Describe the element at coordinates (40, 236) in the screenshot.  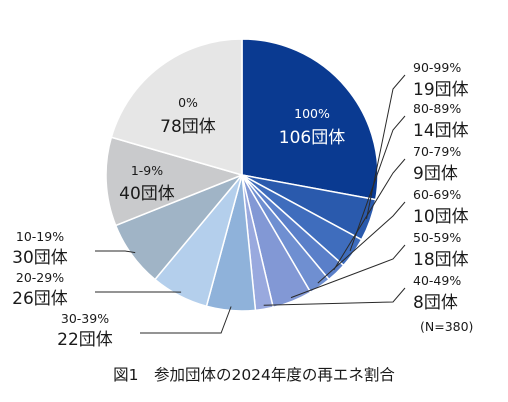
I see `slice-range-label: 10-19%` at that location.